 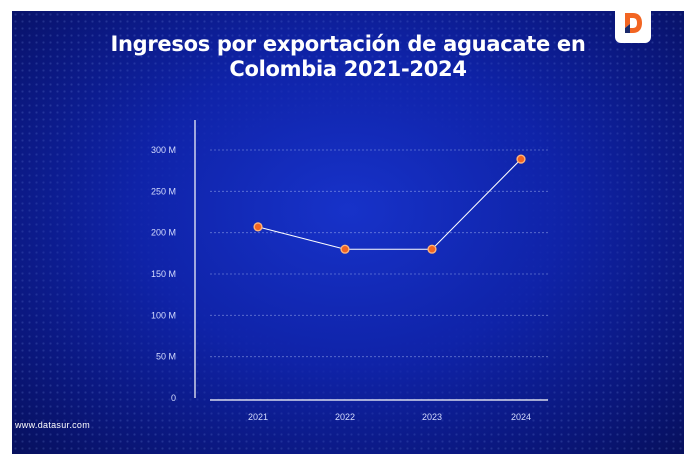 What do you see at coordinates (521, 417) in the screenshot?
I see `x-tick-label: 2024` at bounding box center [521, 417].